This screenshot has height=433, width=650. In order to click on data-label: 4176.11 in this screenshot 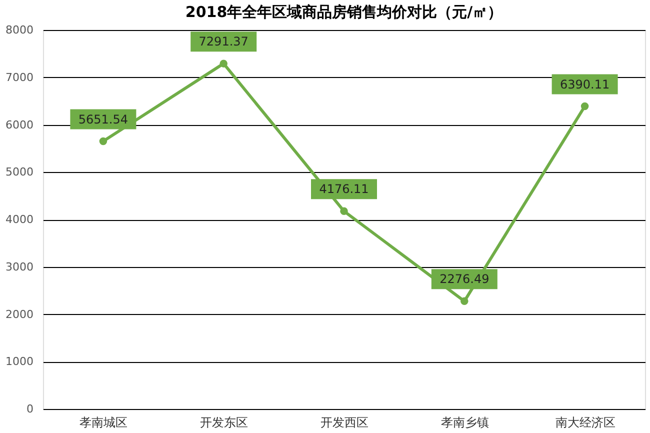, I will do `click(344, 189)`.